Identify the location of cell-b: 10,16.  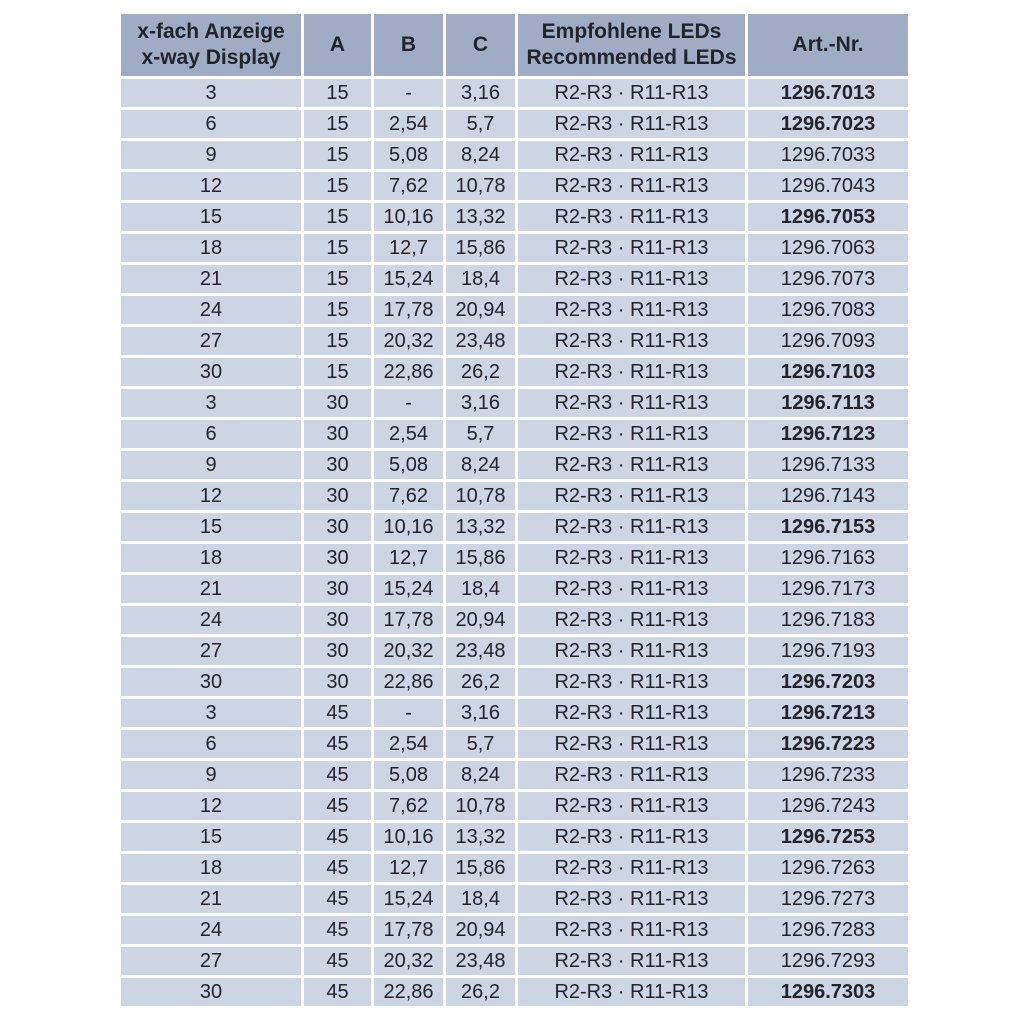
(408, 217).